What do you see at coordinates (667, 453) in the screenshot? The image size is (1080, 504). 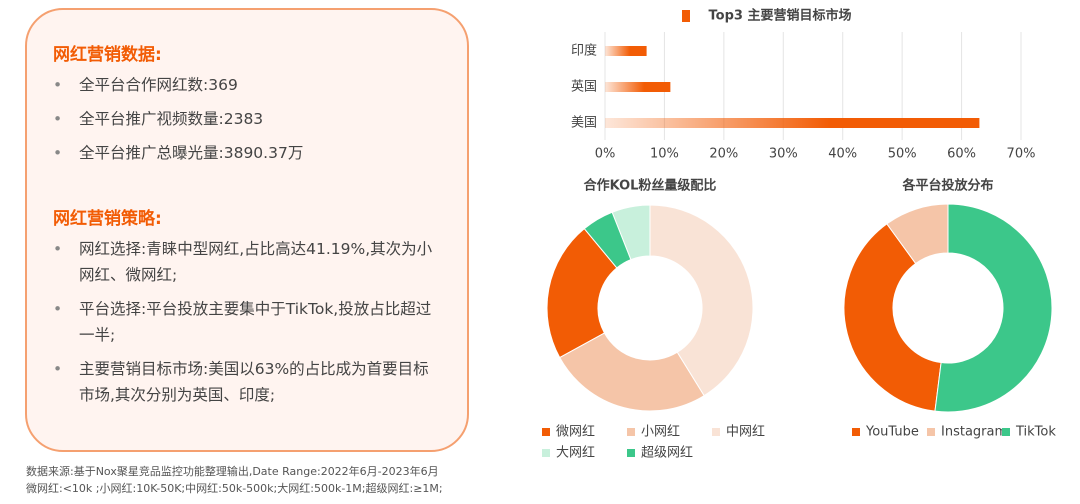 I see `legend-label: 超级网红` at bounding box center [667, 453].